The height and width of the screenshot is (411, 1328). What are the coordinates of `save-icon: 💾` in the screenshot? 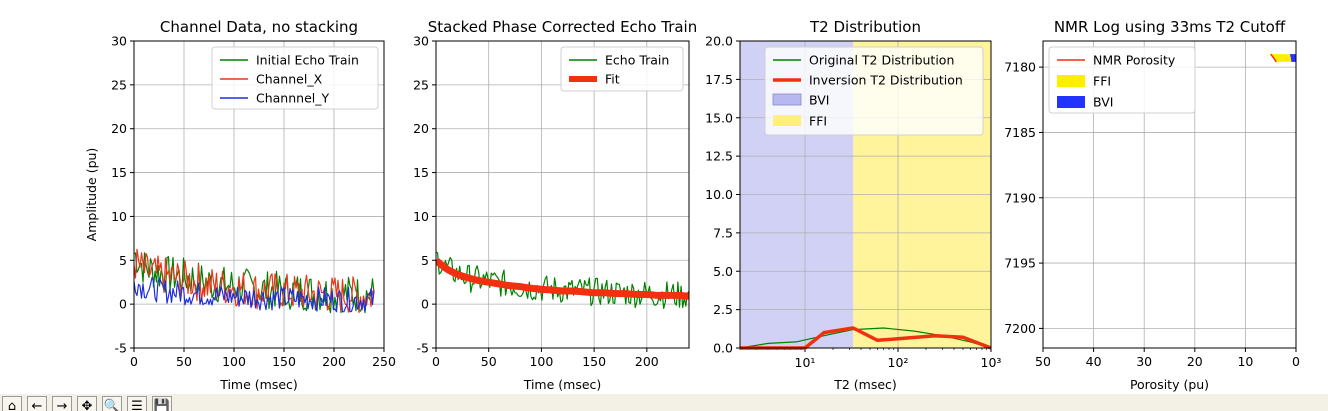 It's located at (162, 404).